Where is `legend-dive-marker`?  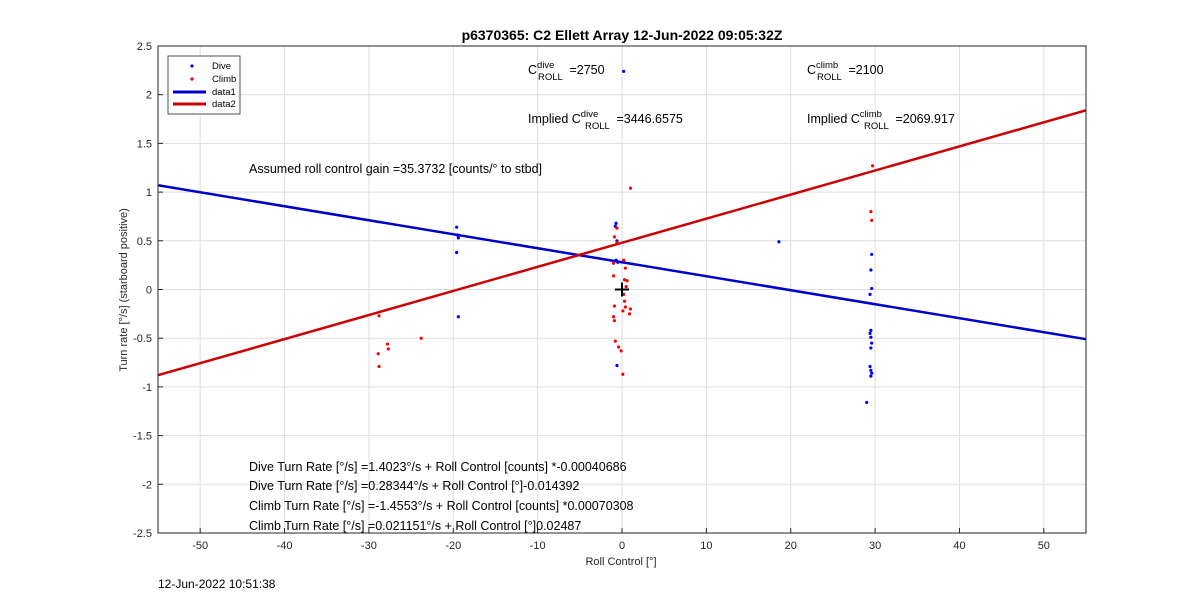
legend-dive-marker is located at coordinates (192, 66).